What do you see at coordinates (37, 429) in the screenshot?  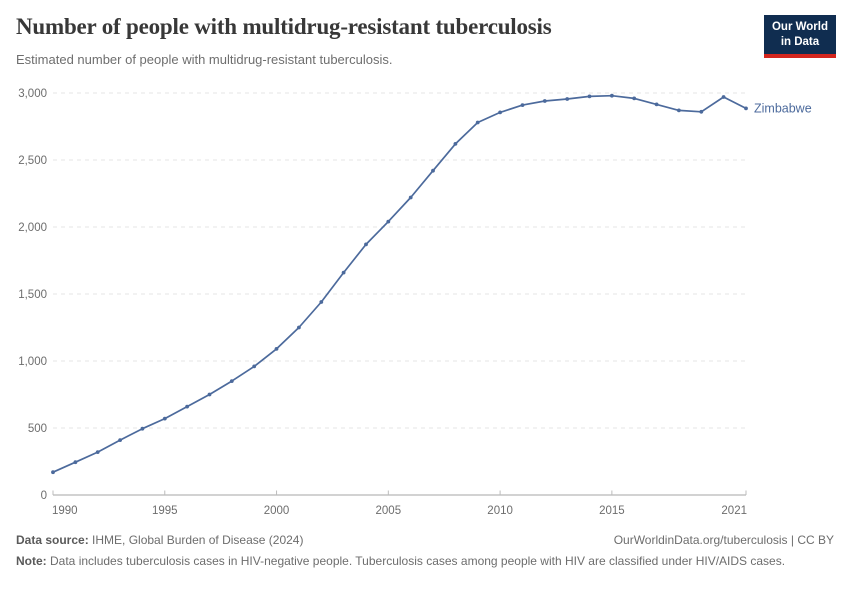 I see `y-tick-label: 500` at bounding box center [37, 429].